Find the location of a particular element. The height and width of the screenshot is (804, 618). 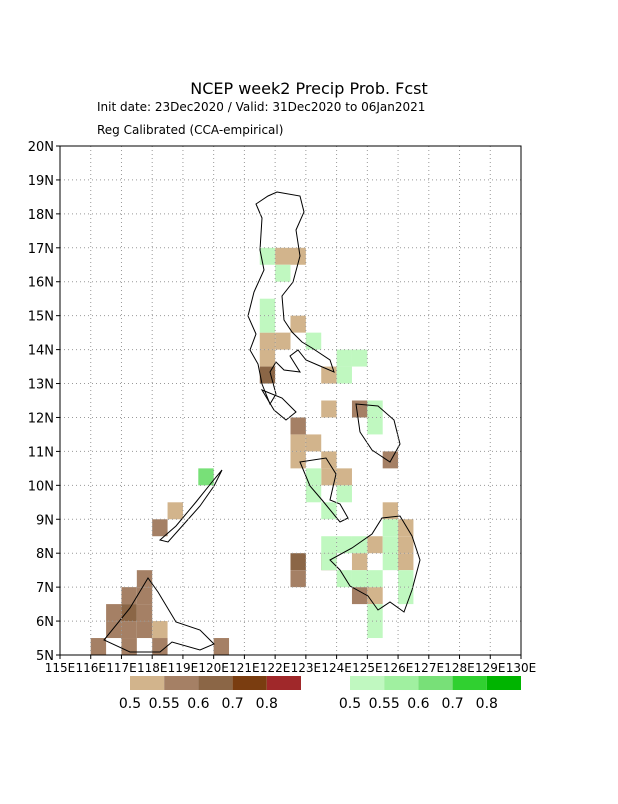

x-tick-label: 124E is located at coordinates (336, 668).